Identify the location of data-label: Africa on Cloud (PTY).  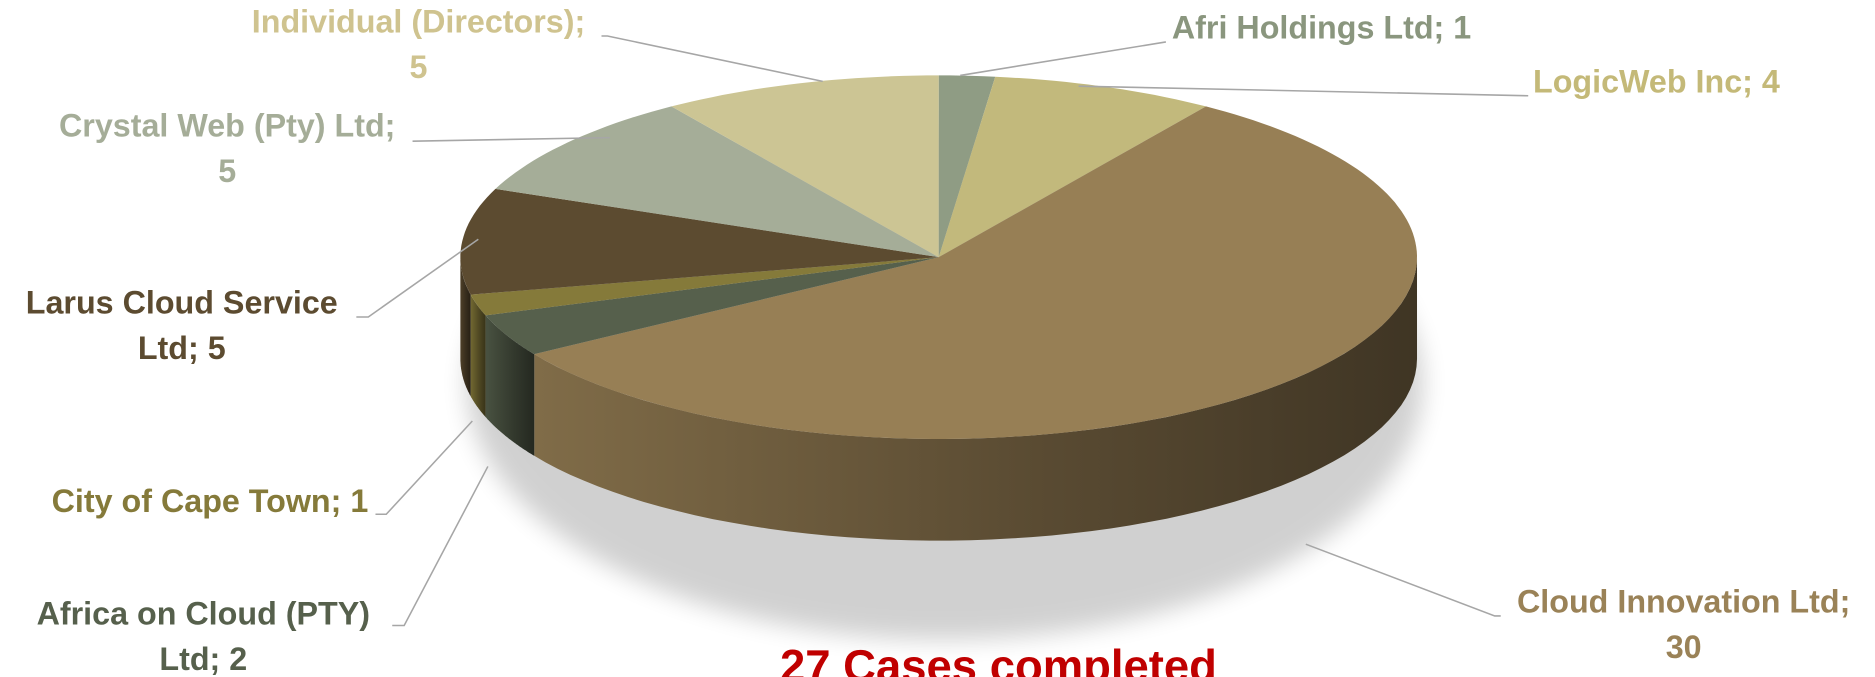
(203, 613).